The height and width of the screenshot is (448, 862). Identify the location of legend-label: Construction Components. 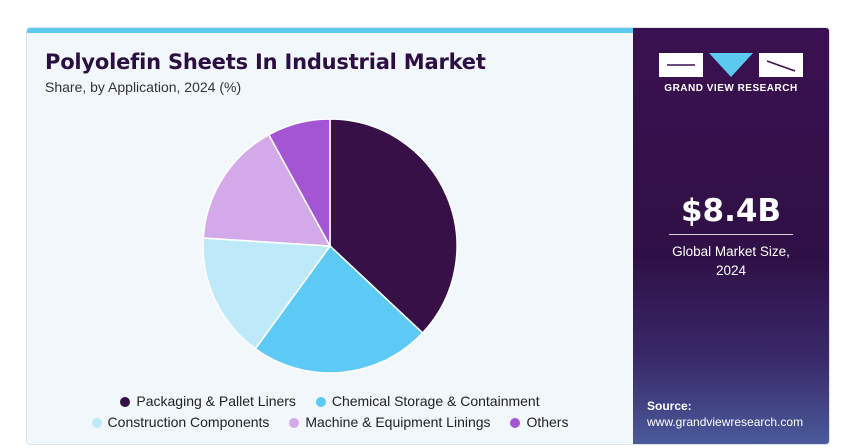
(188, 422).